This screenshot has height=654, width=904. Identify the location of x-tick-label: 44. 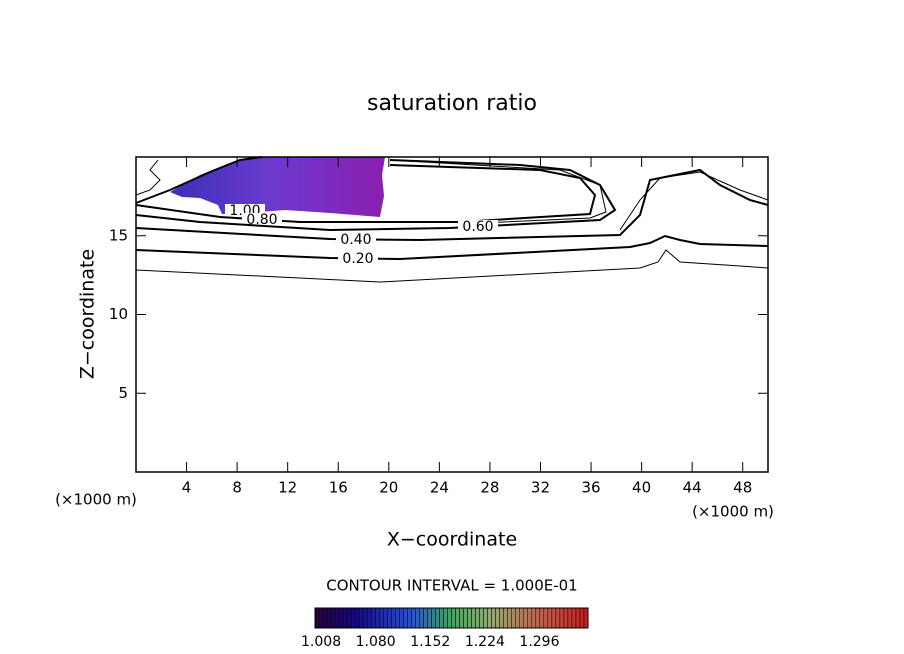
(692, 488).